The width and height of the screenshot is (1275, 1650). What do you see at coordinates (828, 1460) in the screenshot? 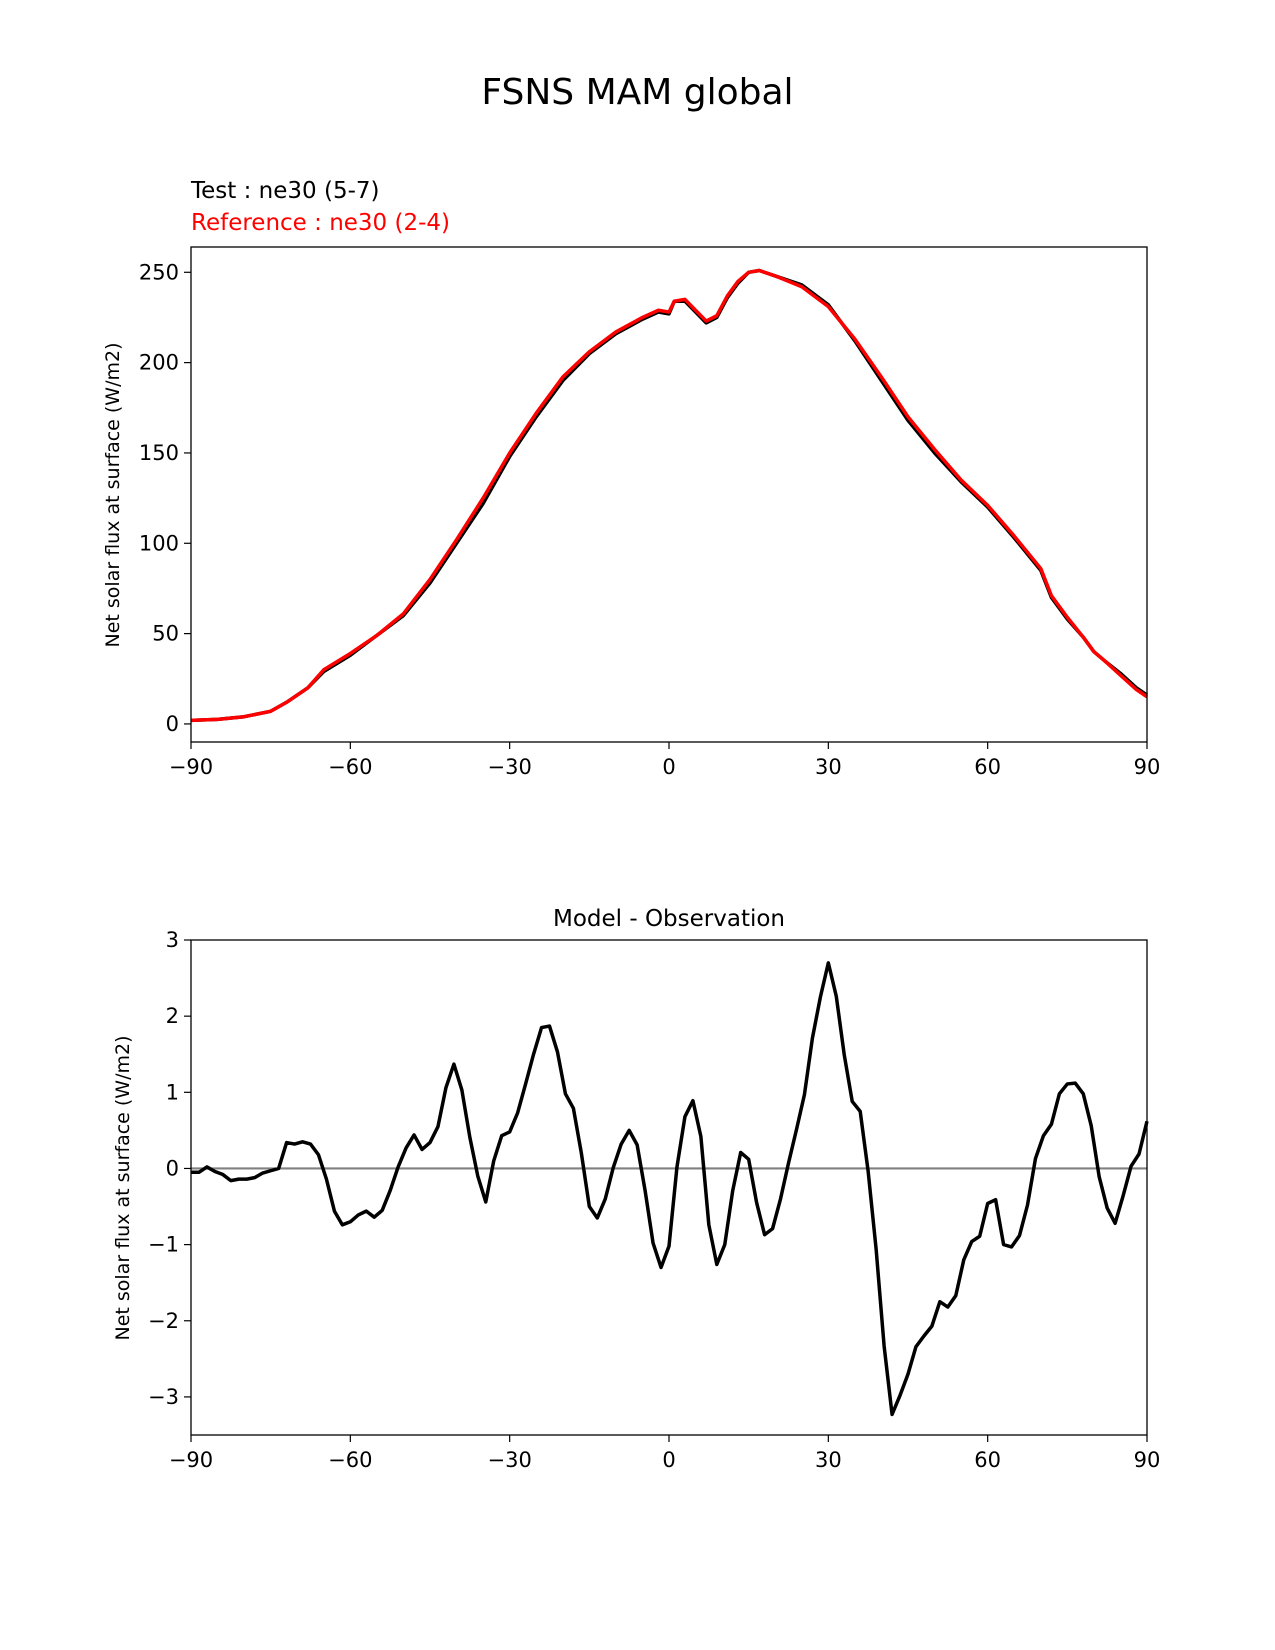
I see `bottom-x-tick-label: 30` at bounding box center [828, 1460].